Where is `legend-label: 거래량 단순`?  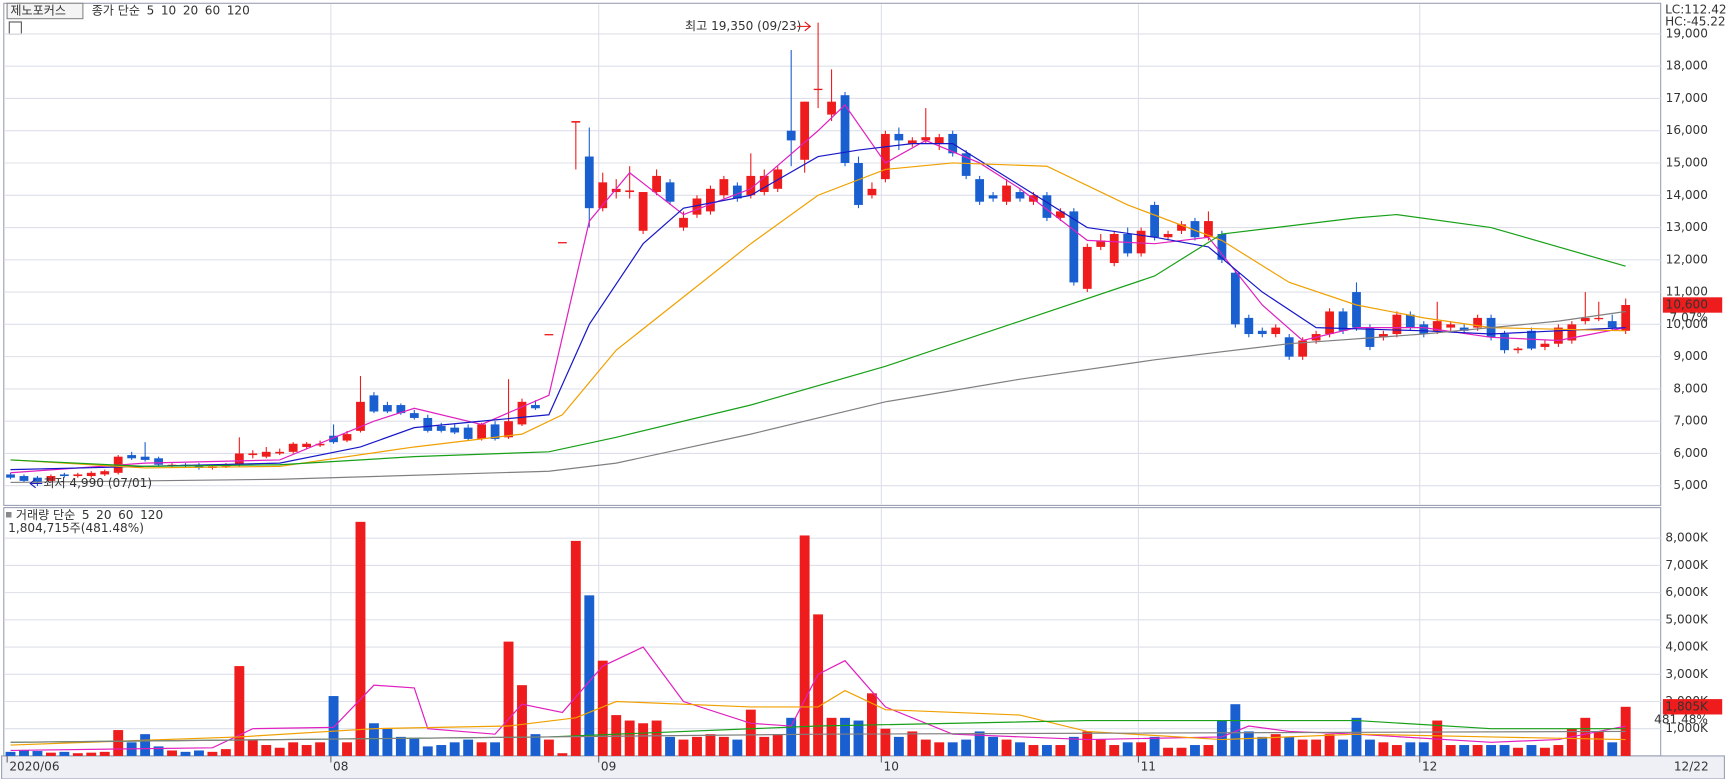
legend-label: 거래량 단순 is located at coordinates (45, 515).